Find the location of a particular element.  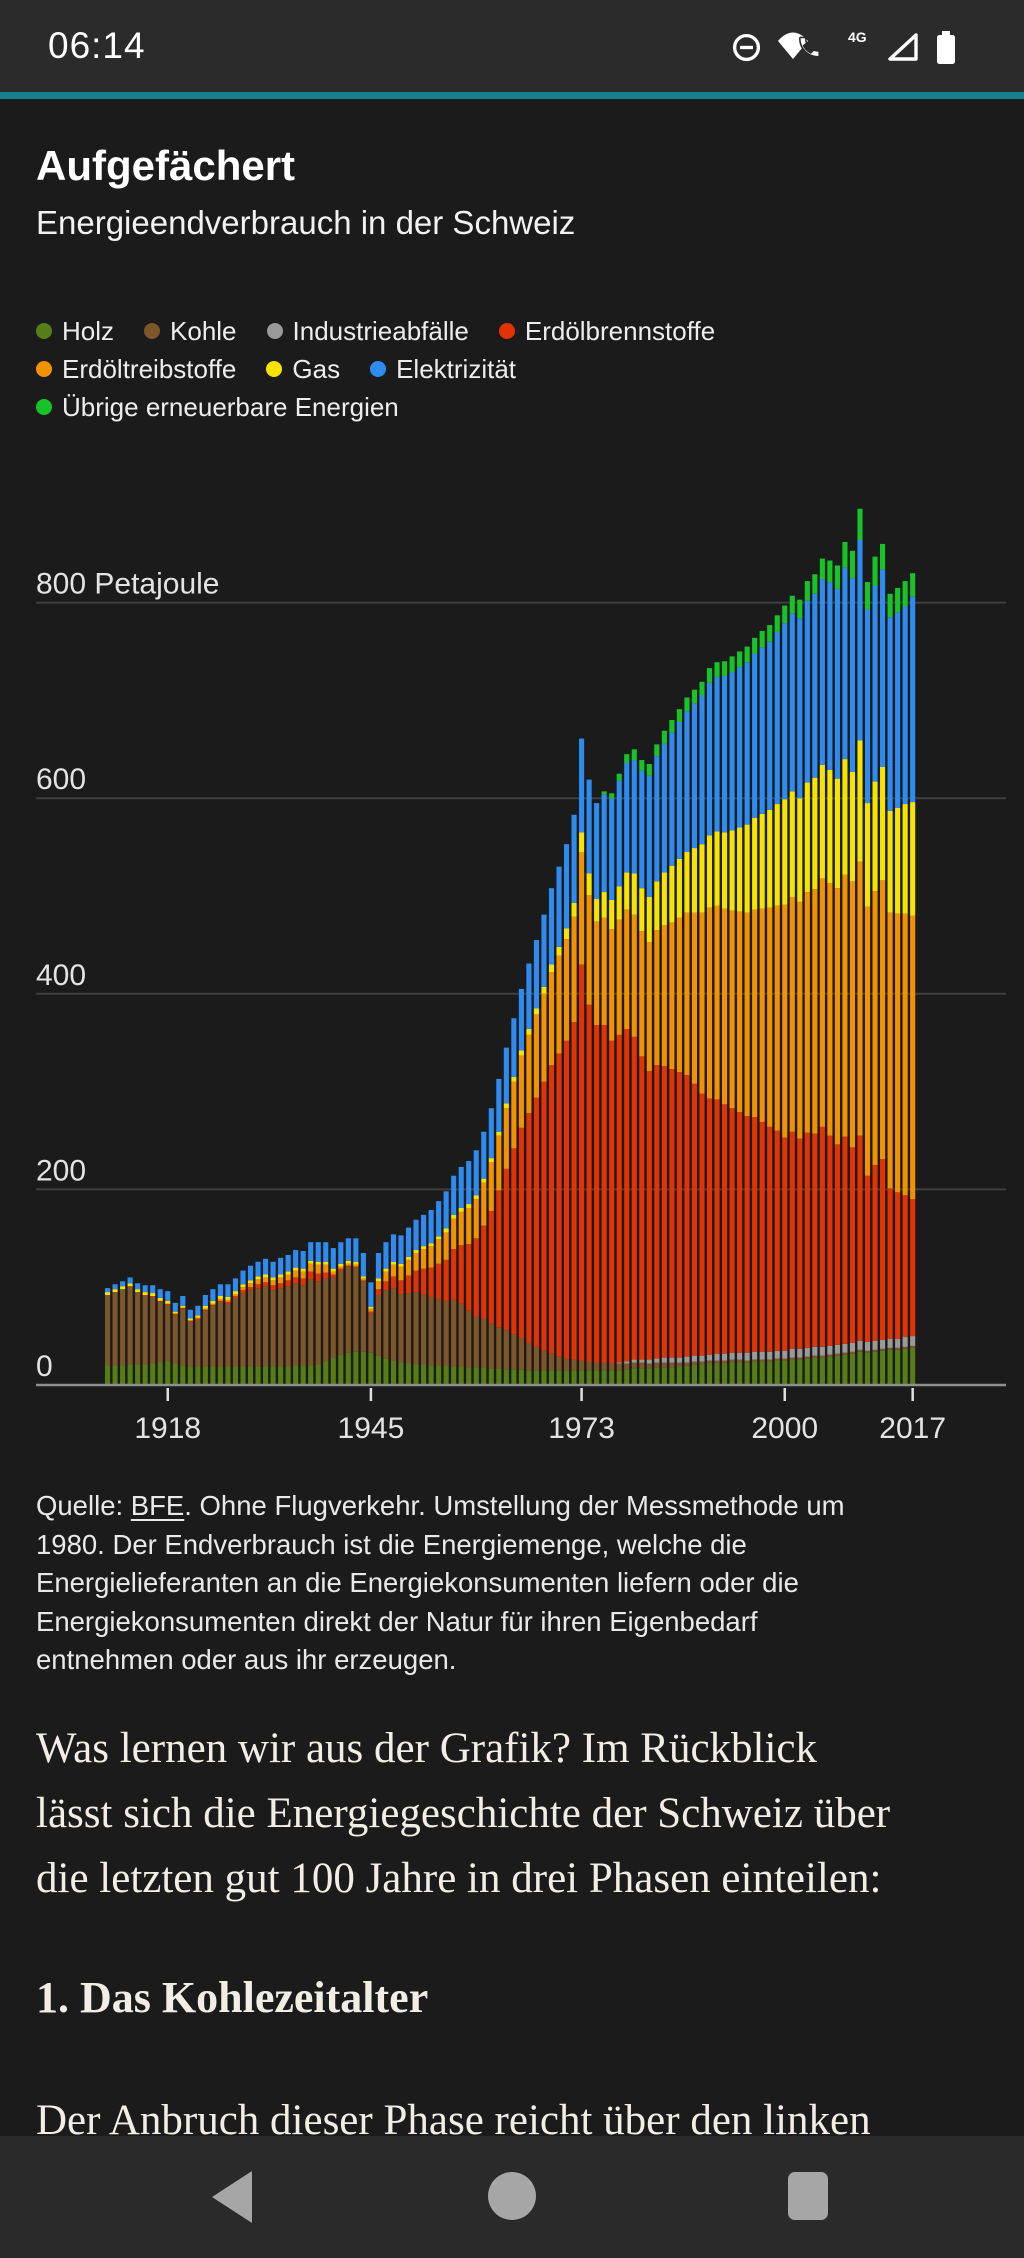

page-subtitle: Energieendverbrauch in der Schweiz is located at coordinates (306, 222).